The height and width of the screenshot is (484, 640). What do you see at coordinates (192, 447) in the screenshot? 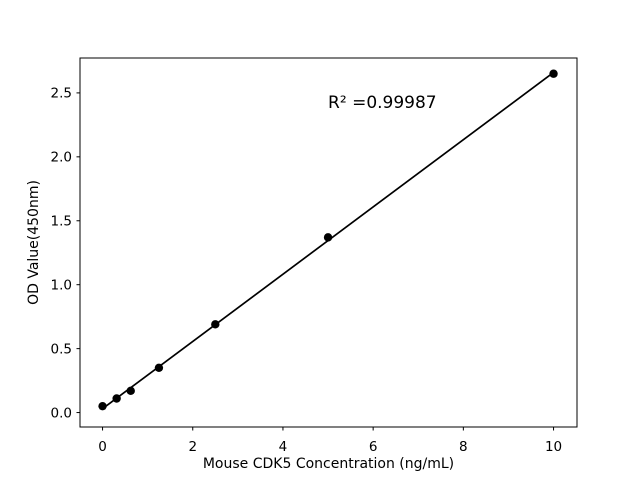
I see `x-tick-label: 2` at bounding box center [192, 447].